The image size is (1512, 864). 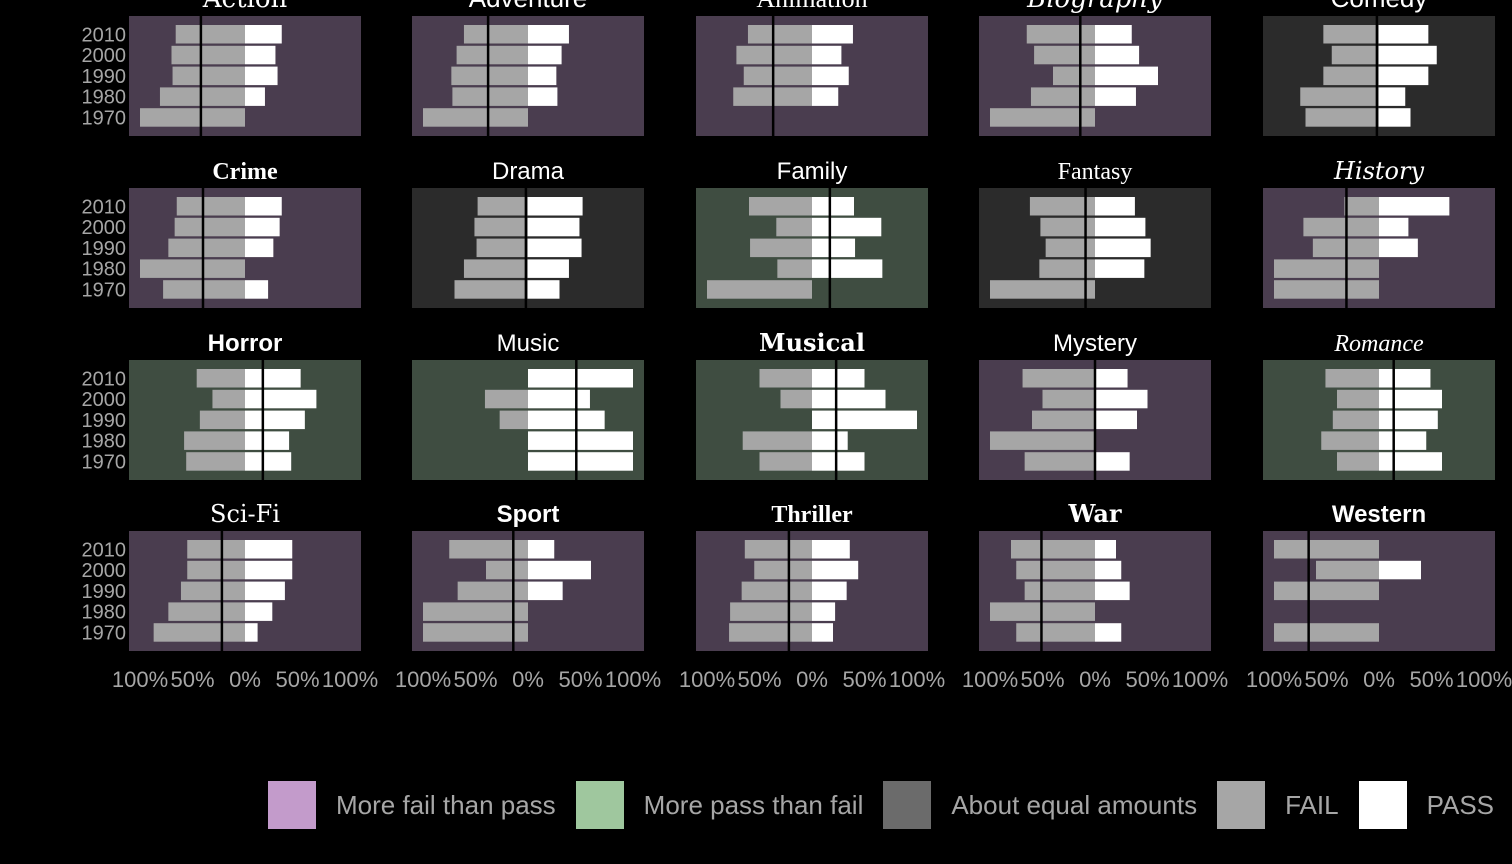 I want to click on panel-family: Family, so click(x=812, y=233).